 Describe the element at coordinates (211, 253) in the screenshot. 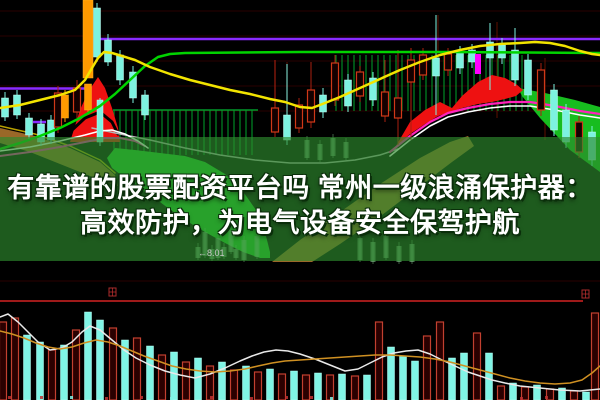

I see `price-marker-label: ←8.01` at that location.